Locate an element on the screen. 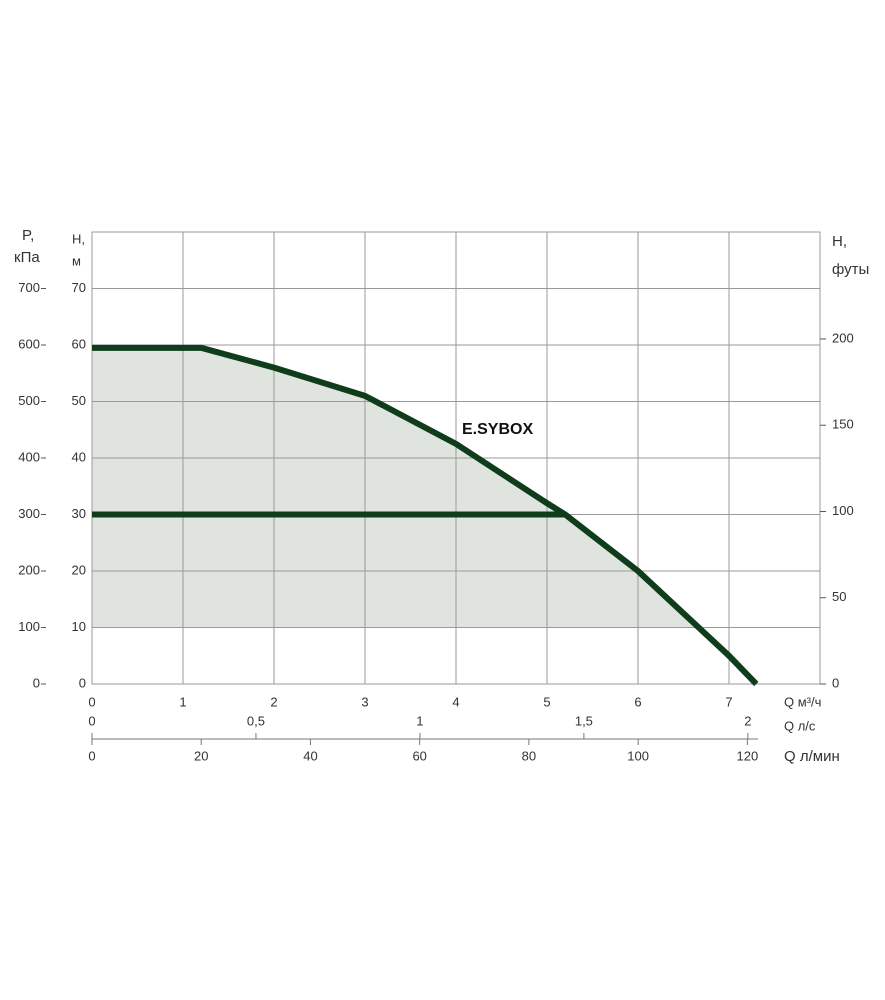  ls-tick-label: 1,5 is located at coordinates (584, 720).